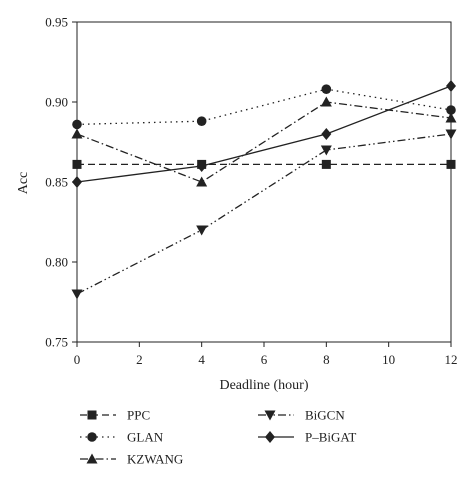 The width and height of the screenshot is (474, 483). I want to click on legend-label: BiGCN, so click(325, 415).